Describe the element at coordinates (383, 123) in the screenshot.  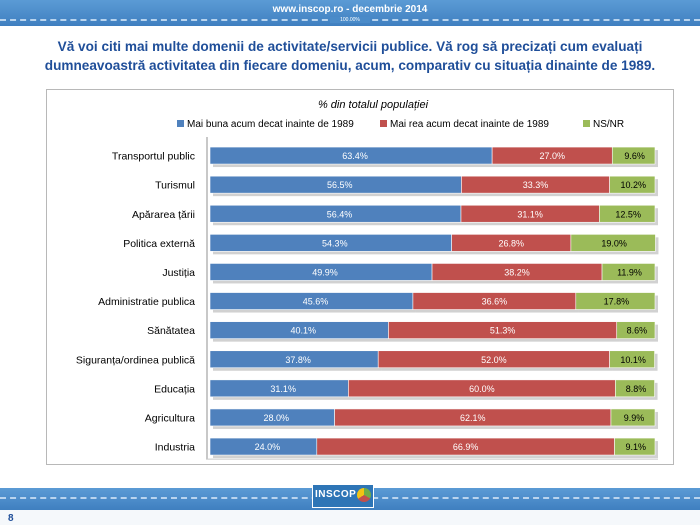
I see `legend-swatch-worse` at that location.